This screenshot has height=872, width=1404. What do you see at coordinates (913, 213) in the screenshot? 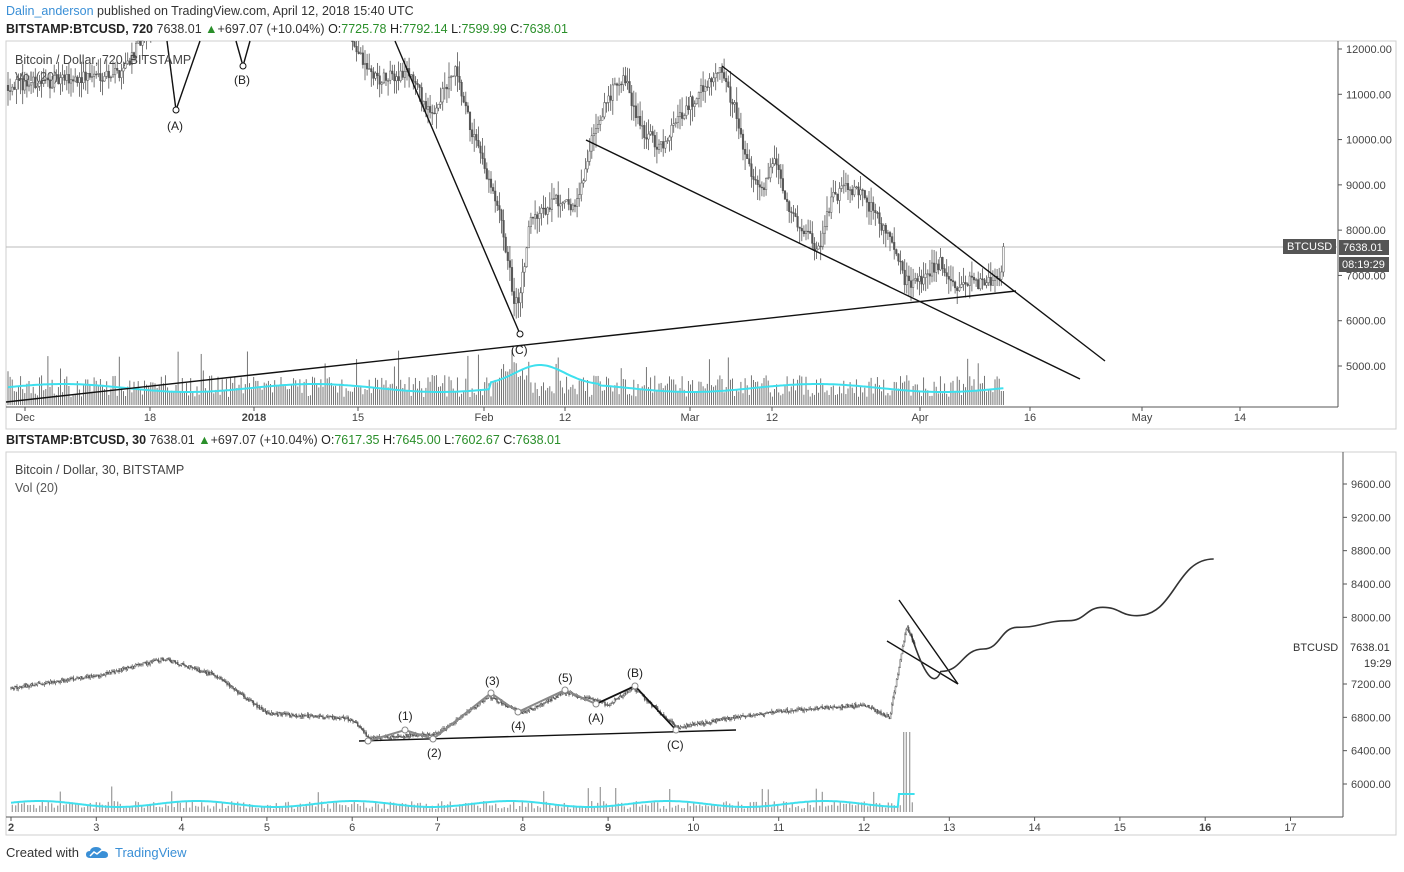
I see `chart1-wedge-upper-line` at bounding box center [913, 213].